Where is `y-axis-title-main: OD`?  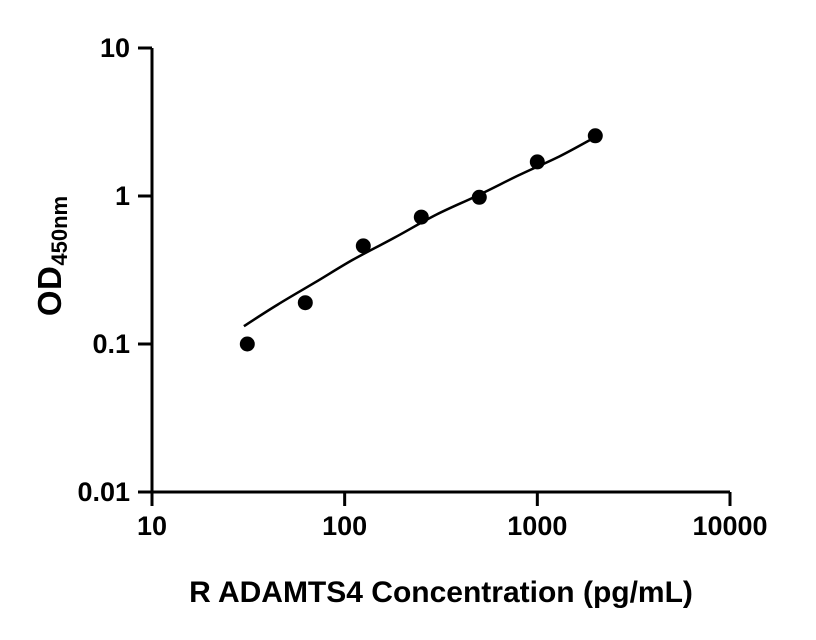 y-axis-title-main: OD is located at coordinates (49, 291).